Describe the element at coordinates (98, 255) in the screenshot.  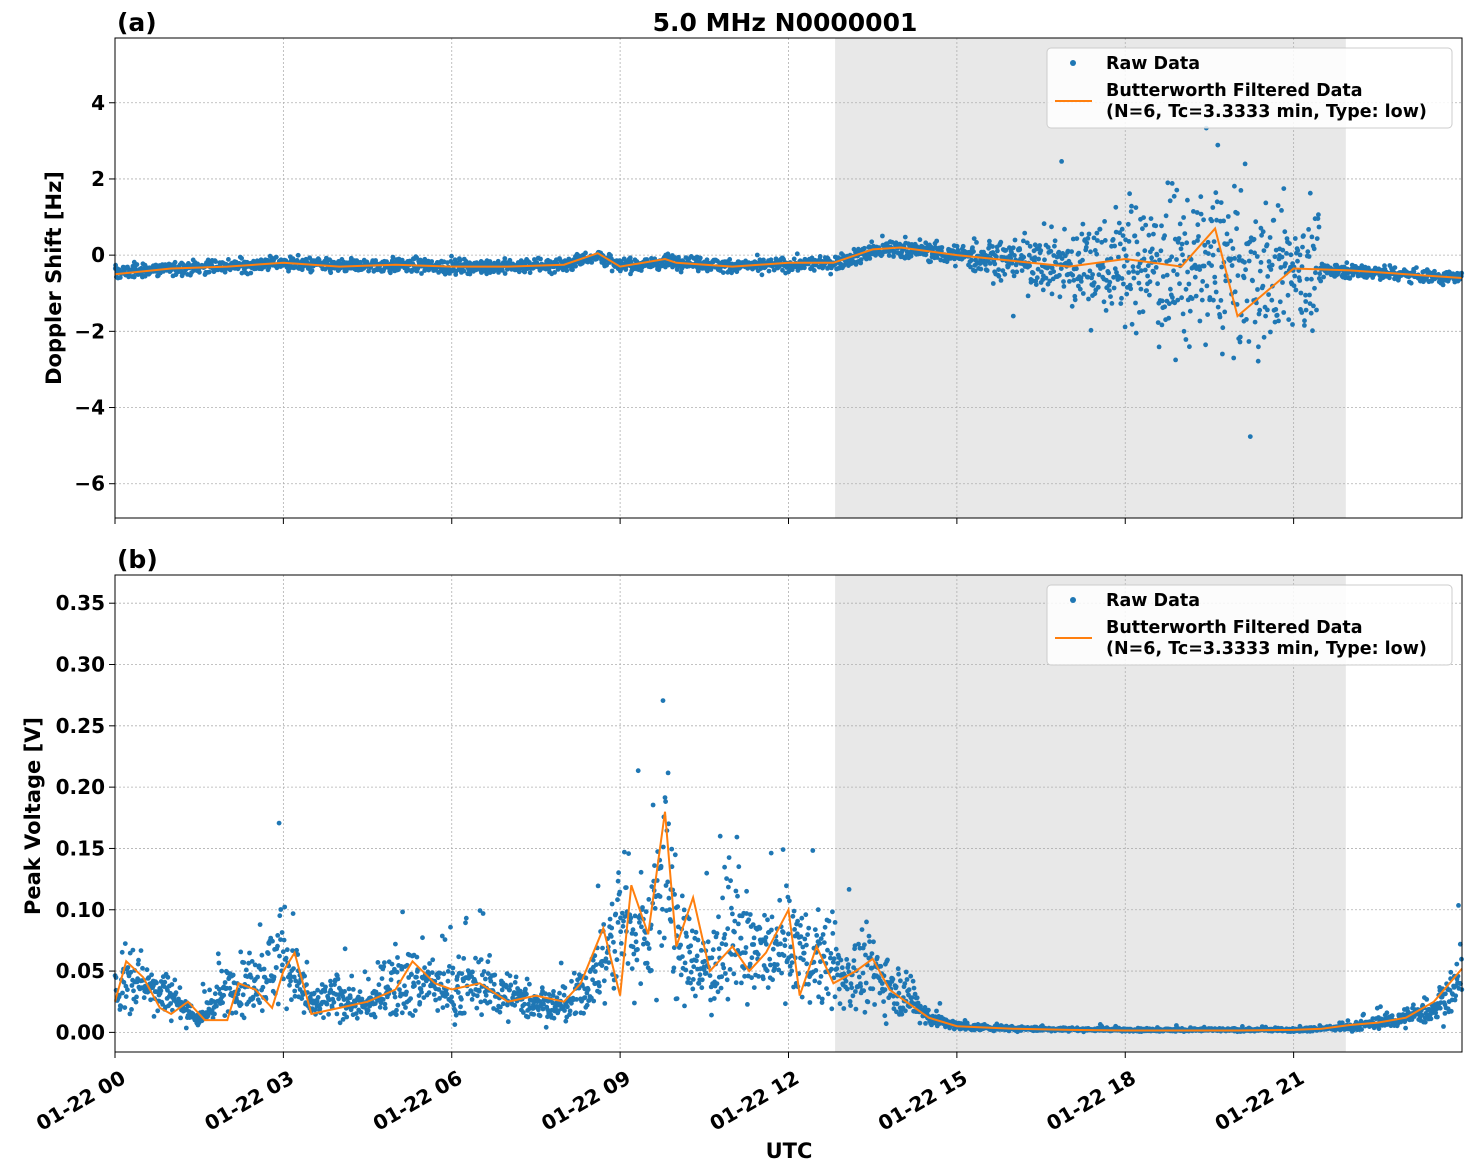
I see `y-tick-label: 0` at that location.